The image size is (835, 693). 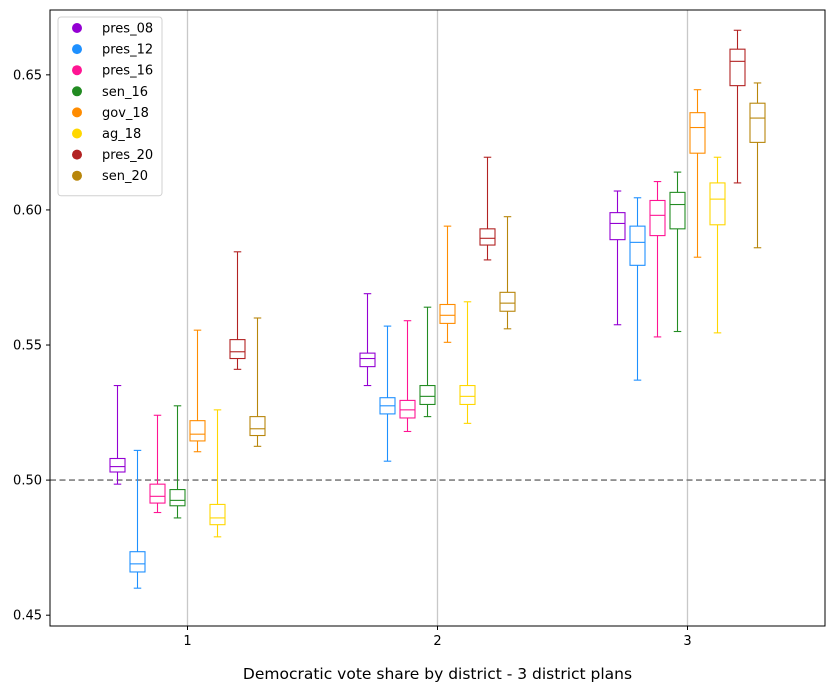 I want to click on y-tick-label: 0.65, so click(x=27, y=75).